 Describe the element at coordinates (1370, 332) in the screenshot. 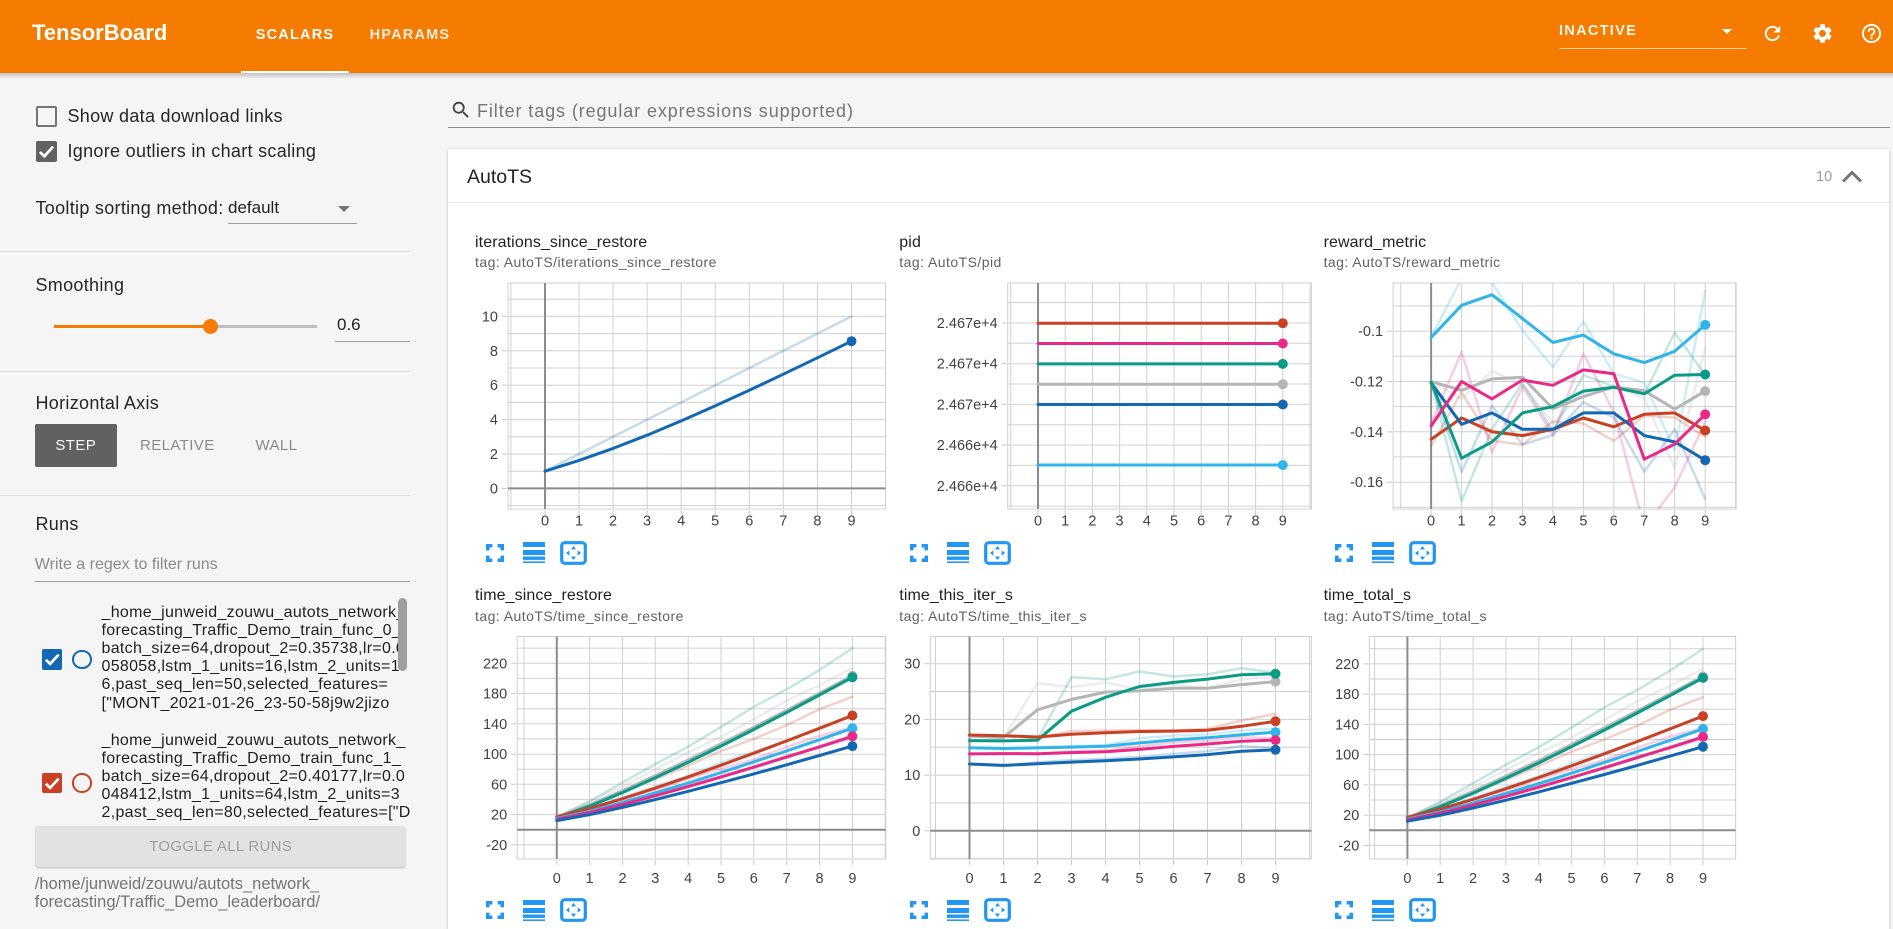

I see `svg-text: -0.1` at that location.